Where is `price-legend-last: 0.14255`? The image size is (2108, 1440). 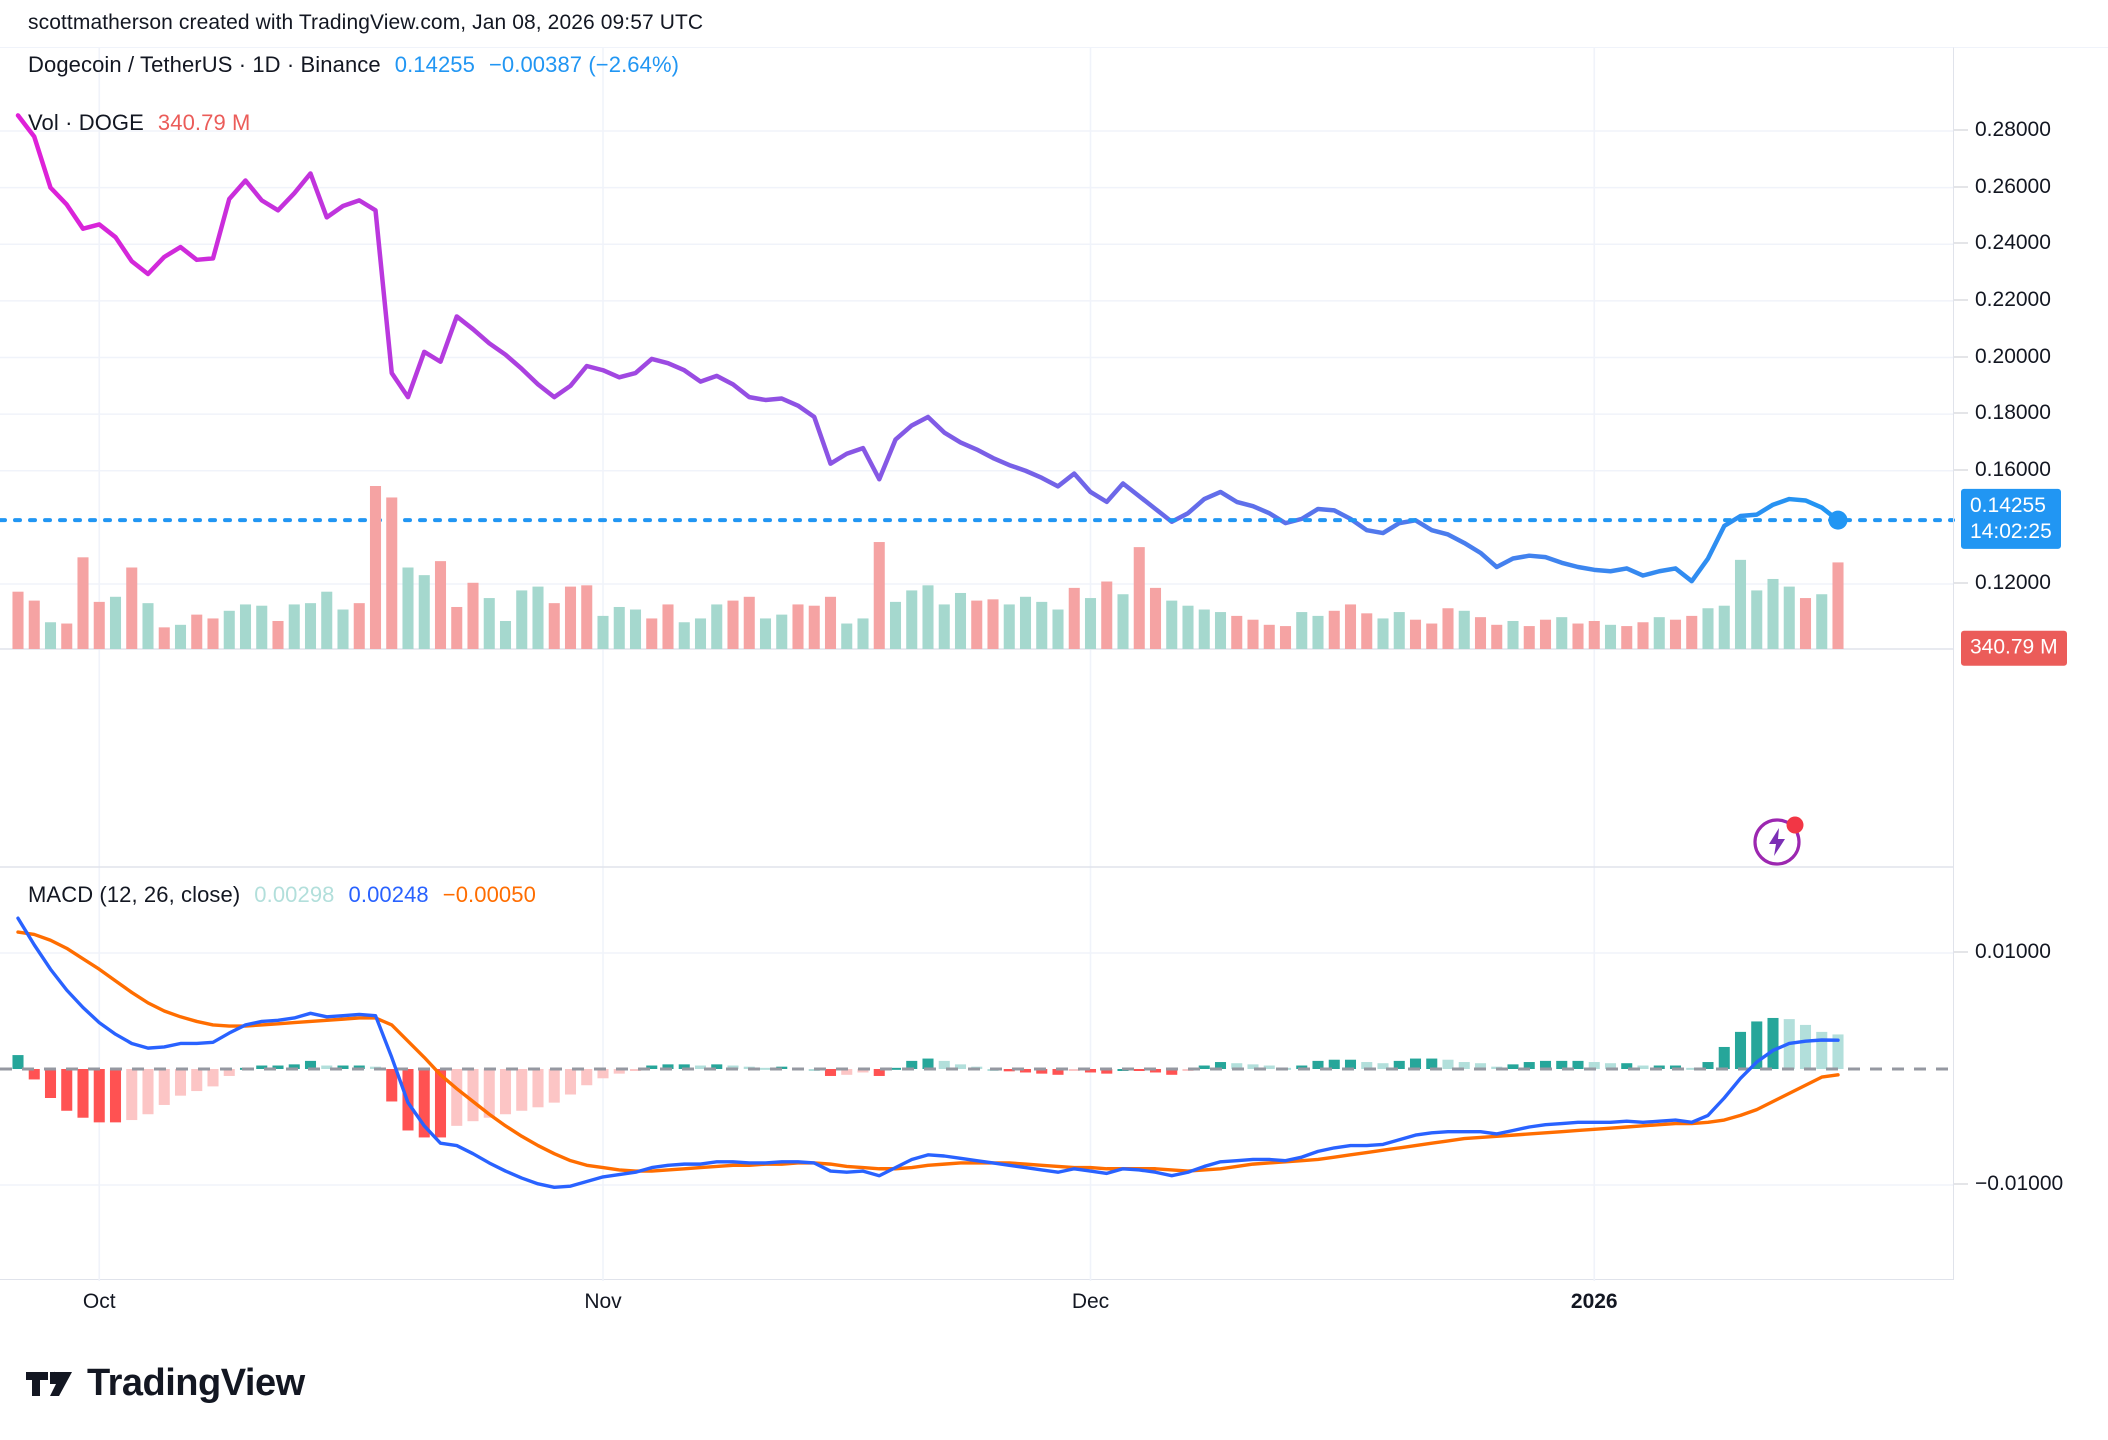 price-legend-last: 0.14255 is located at coordinates (434, 64).